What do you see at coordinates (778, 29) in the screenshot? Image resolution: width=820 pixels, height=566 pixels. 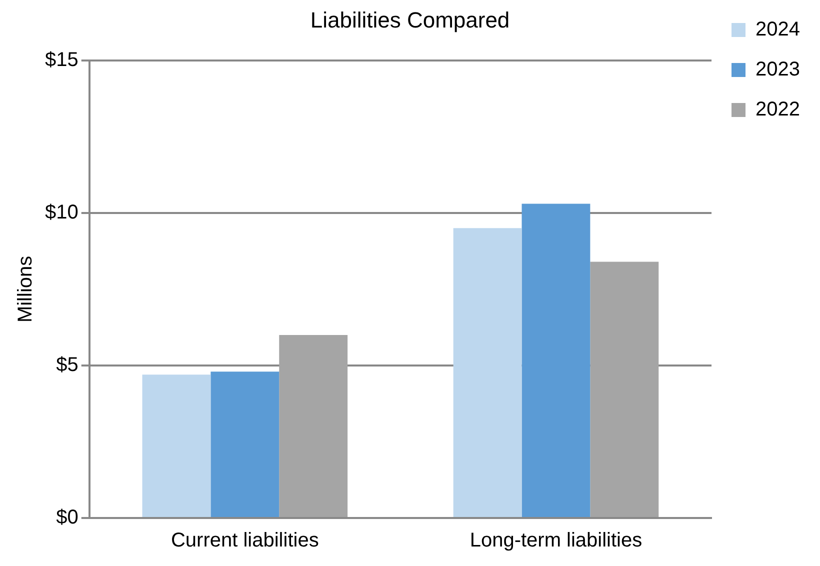 I see `legend-label: 2024` at bounding box center [778, 29].